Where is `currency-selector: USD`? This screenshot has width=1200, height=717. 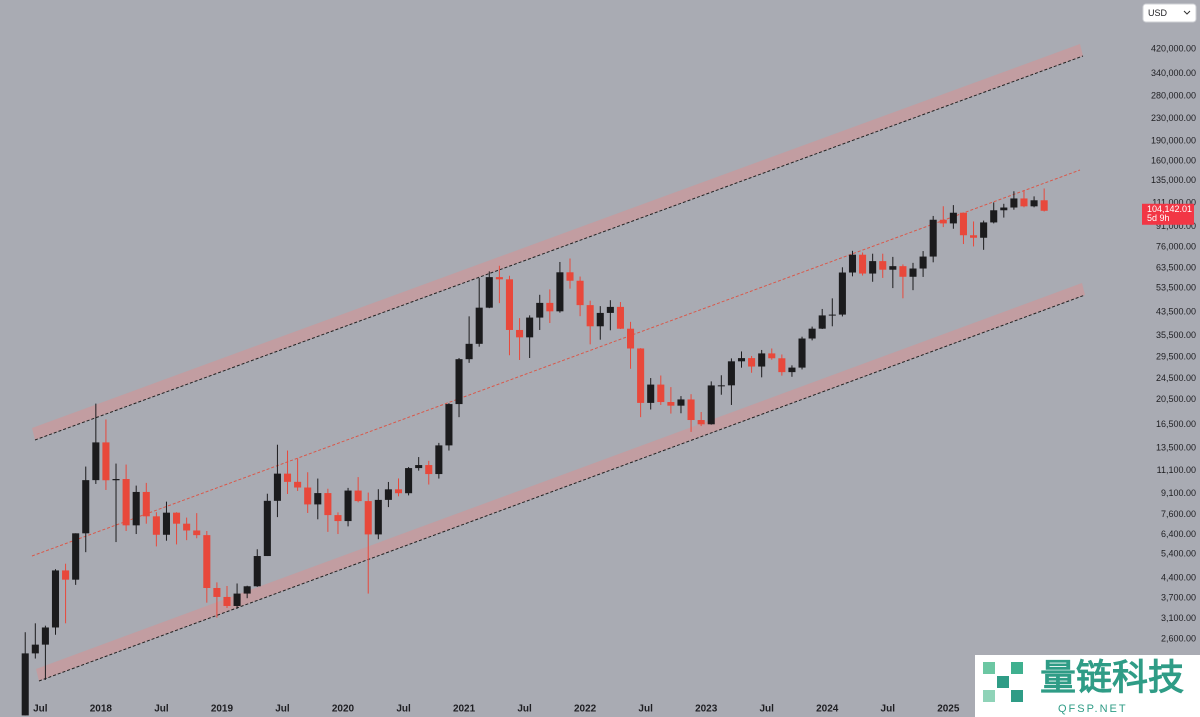 currency-selector: USD is located at coordinates (1169, 13).